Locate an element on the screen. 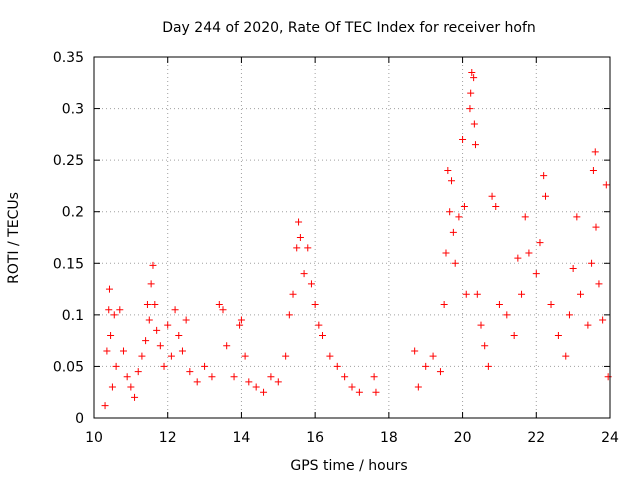 This screenshot has height=480, width=640. y-tick-label: 0.05 is located at coordinates (68, 367).